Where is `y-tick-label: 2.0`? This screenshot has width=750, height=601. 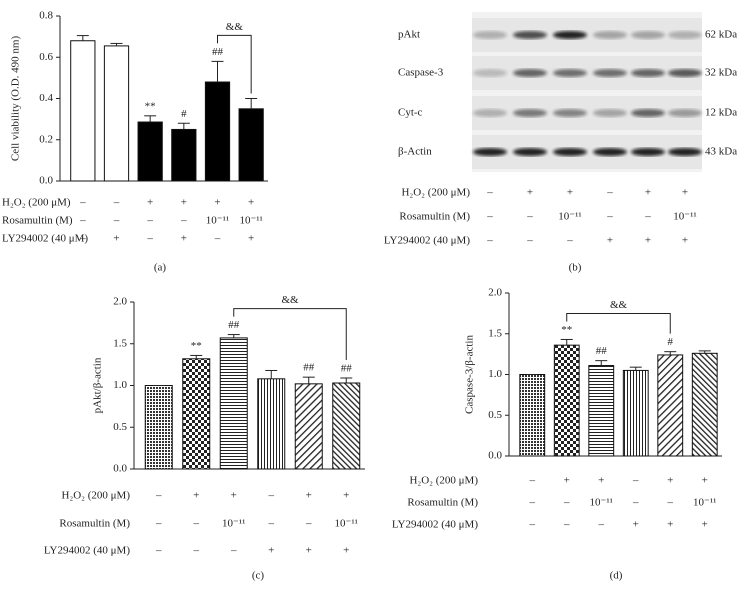 y-tick-label: 2.0 is located at coordinates (120, 302).